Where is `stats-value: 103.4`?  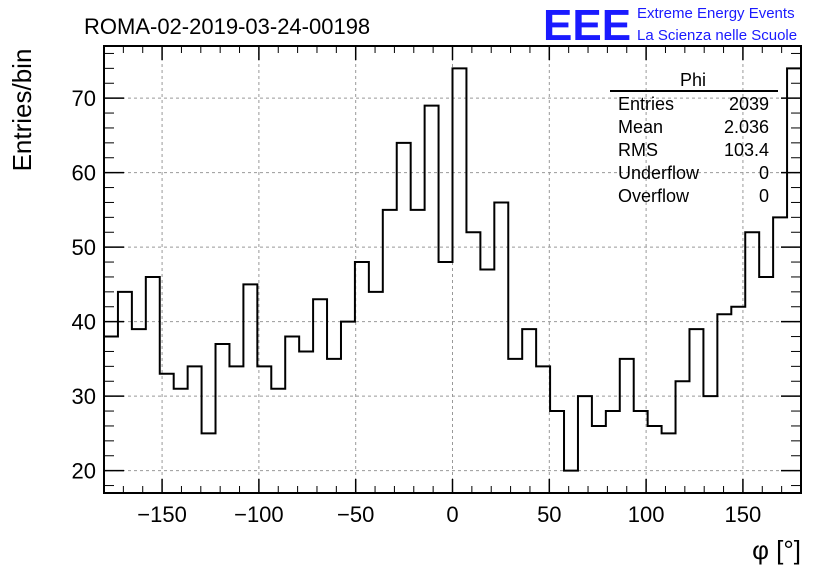 stats-value: 103.4 is located at coordinates (746, 150).